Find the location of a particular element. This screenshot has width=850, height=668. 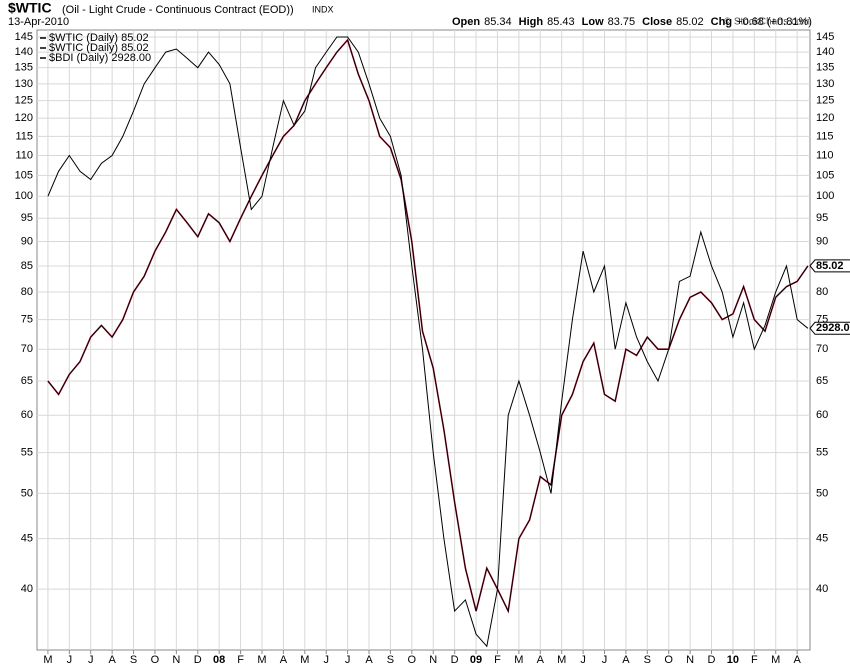

x-tick-label: 08 is located at coordinates (219, 660).